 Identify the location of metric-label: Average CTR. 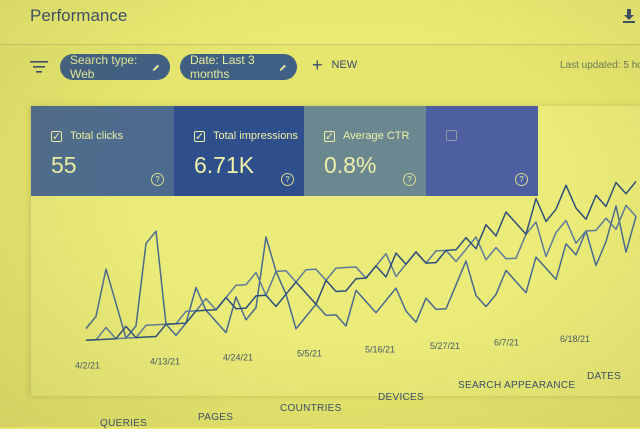
(376, 136).